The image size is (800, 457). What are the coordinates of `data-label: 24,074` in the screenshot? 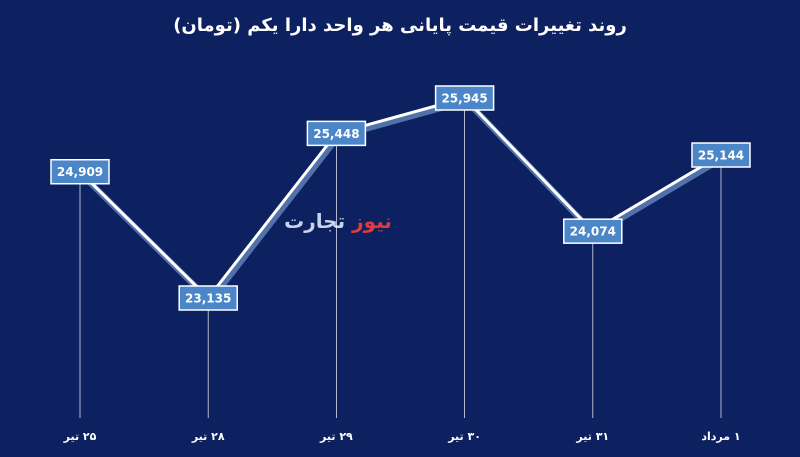 It's located at (593, 232).